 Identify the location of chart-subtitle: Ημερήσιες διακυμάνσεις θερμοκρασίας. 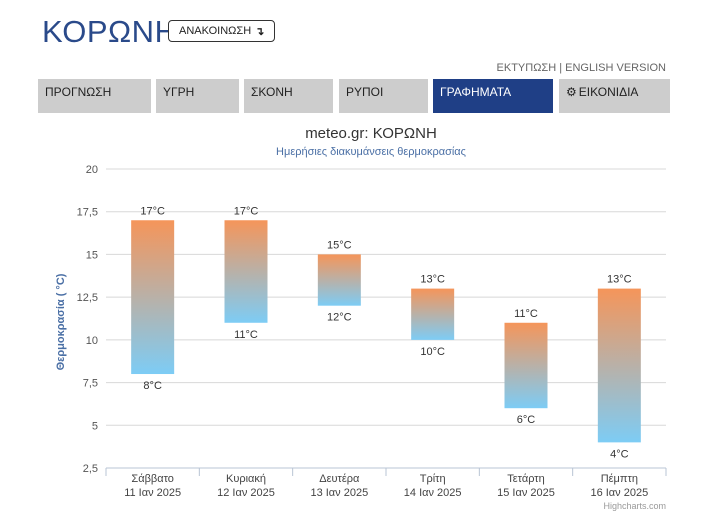
(371, 152).